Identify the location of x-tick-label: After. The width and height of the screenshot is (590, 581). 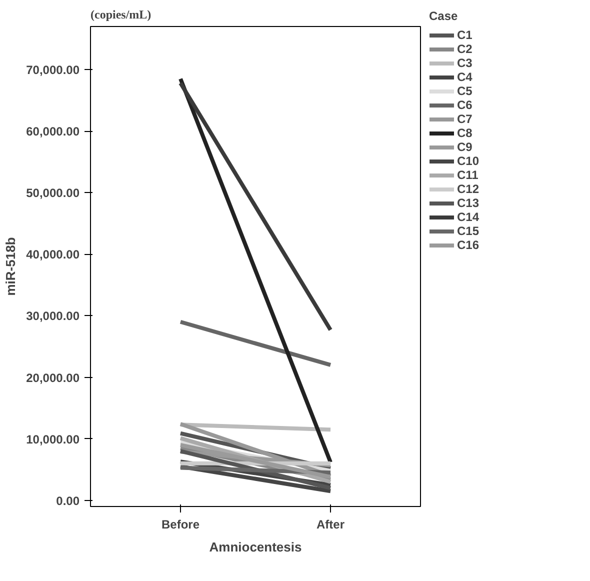
(330, 525).